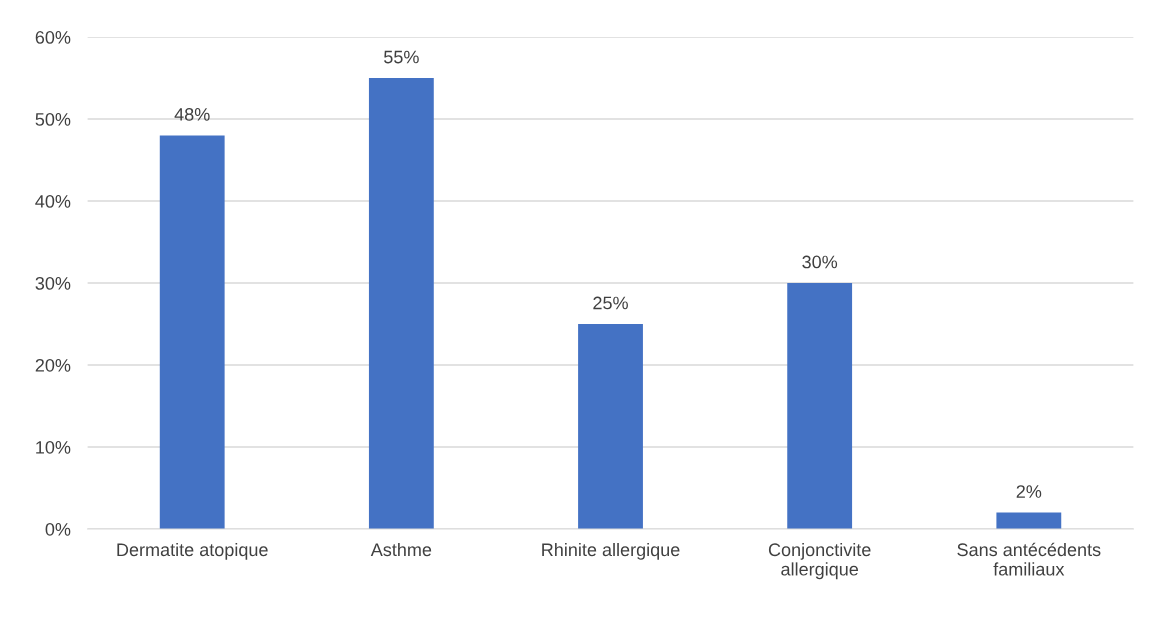 The width and height of the screenshot is (1153, 618). I want to click on x-tick-label: Asthme, so click(401, 549).